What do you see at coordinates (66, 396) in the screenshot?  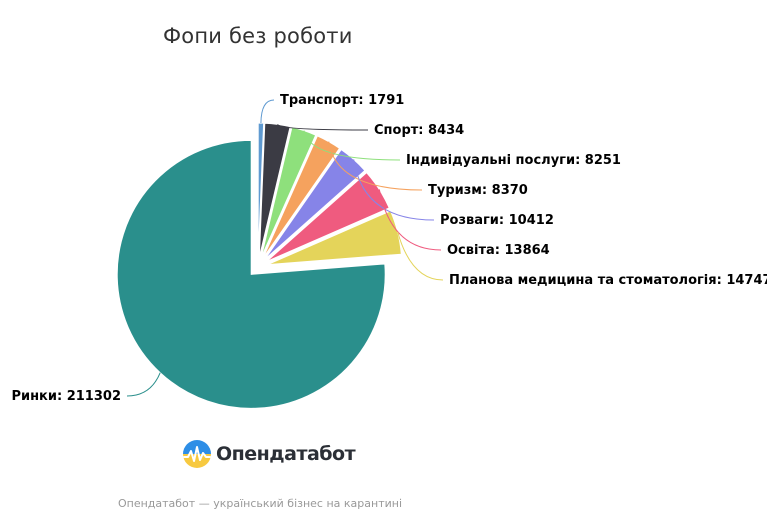 I see `pie-label-7: Ринки: 211302` at bounding box center [66, 396].